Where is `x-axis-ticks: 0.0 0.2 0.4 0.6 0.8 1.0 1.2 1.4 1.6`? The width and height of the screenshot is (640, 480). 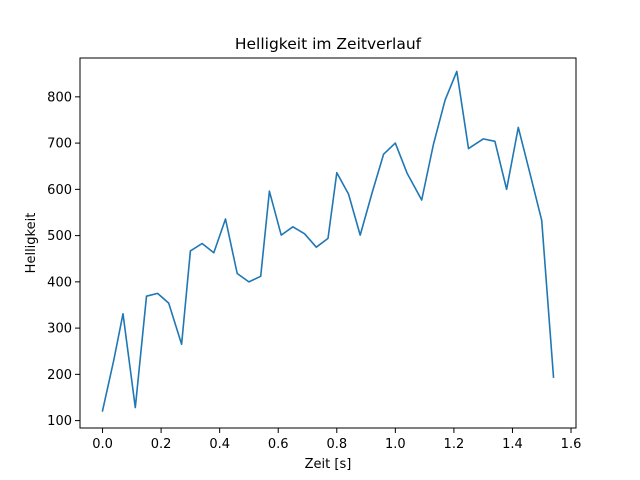 x-axis-ticks: 0.0 0.2 0.4 0.6 0.8 1.0 1.2 1.4 1.6 is located at coordinates (336, 440).